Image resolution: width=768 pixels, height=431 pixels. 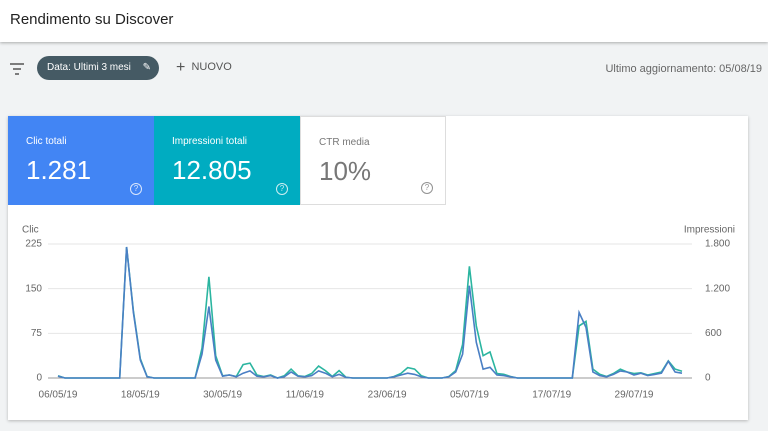 I want to click on date-chip: Data: Ultimi 3 mesi ✎, so click(x=98, y=68).